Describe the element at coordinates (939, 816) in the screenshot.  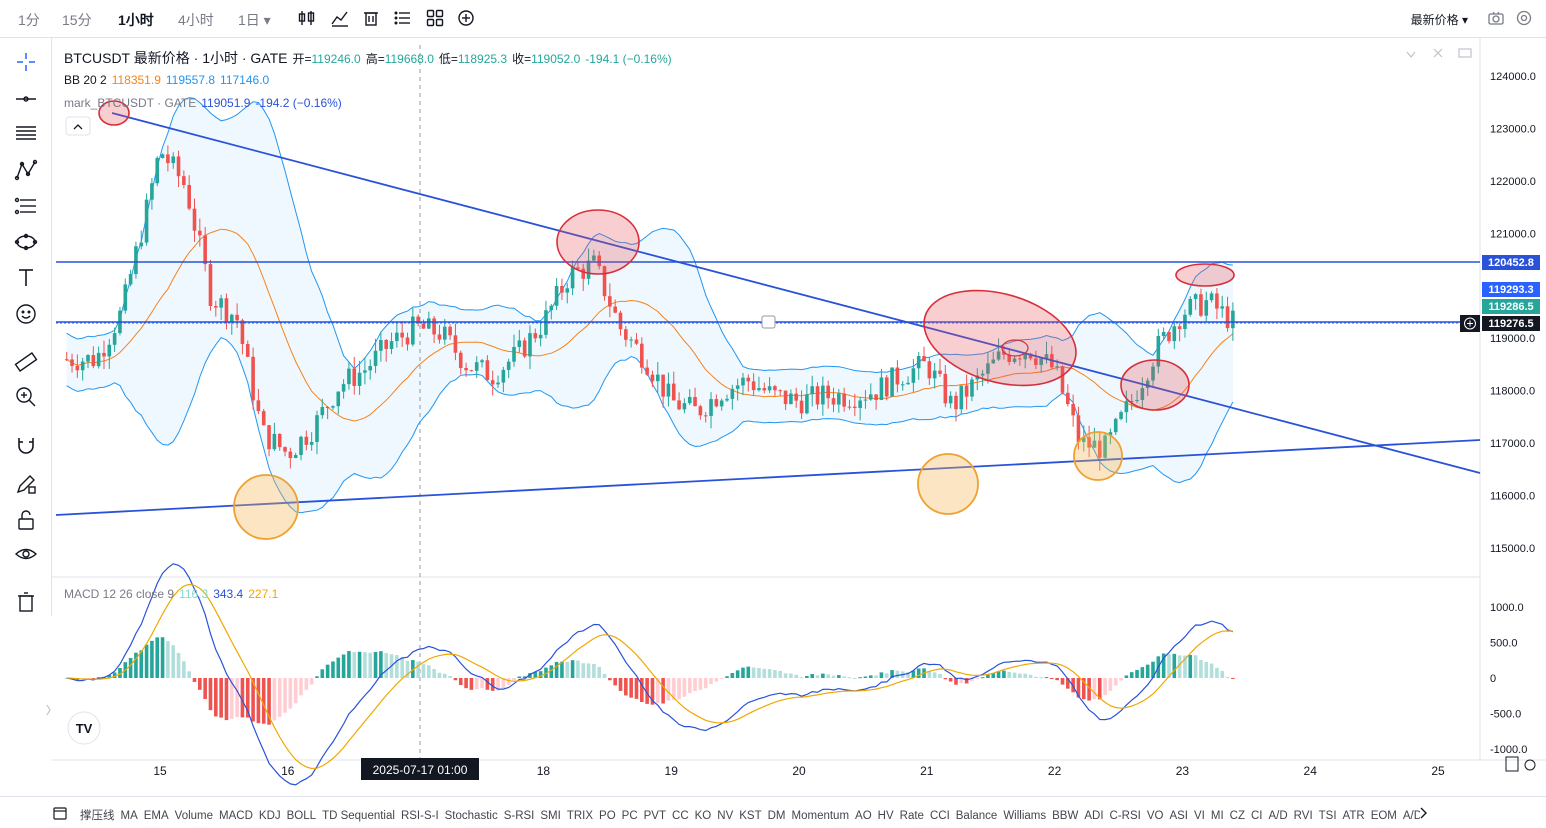
I see `indicator-shortcut: CCI` at that location.